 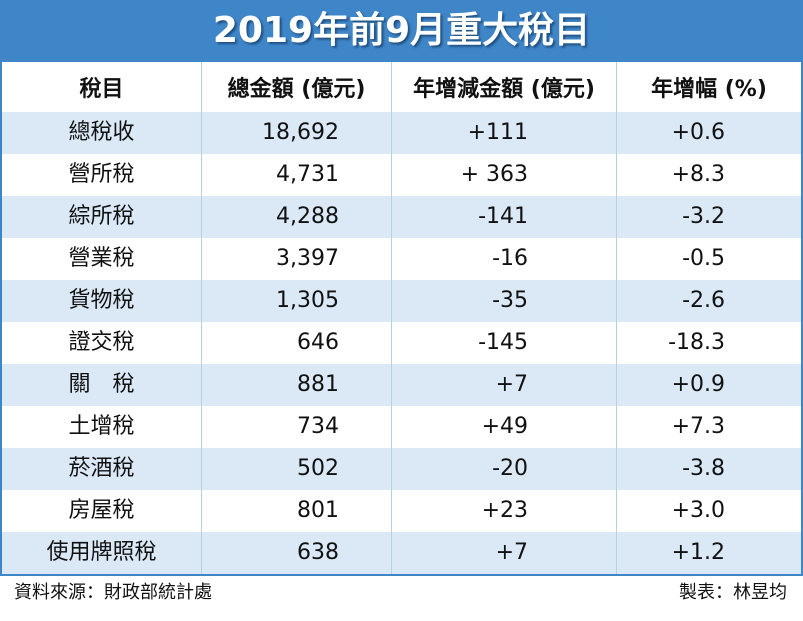 I want to click on table-cell: 房屋稅, so click(x=102, y=511).